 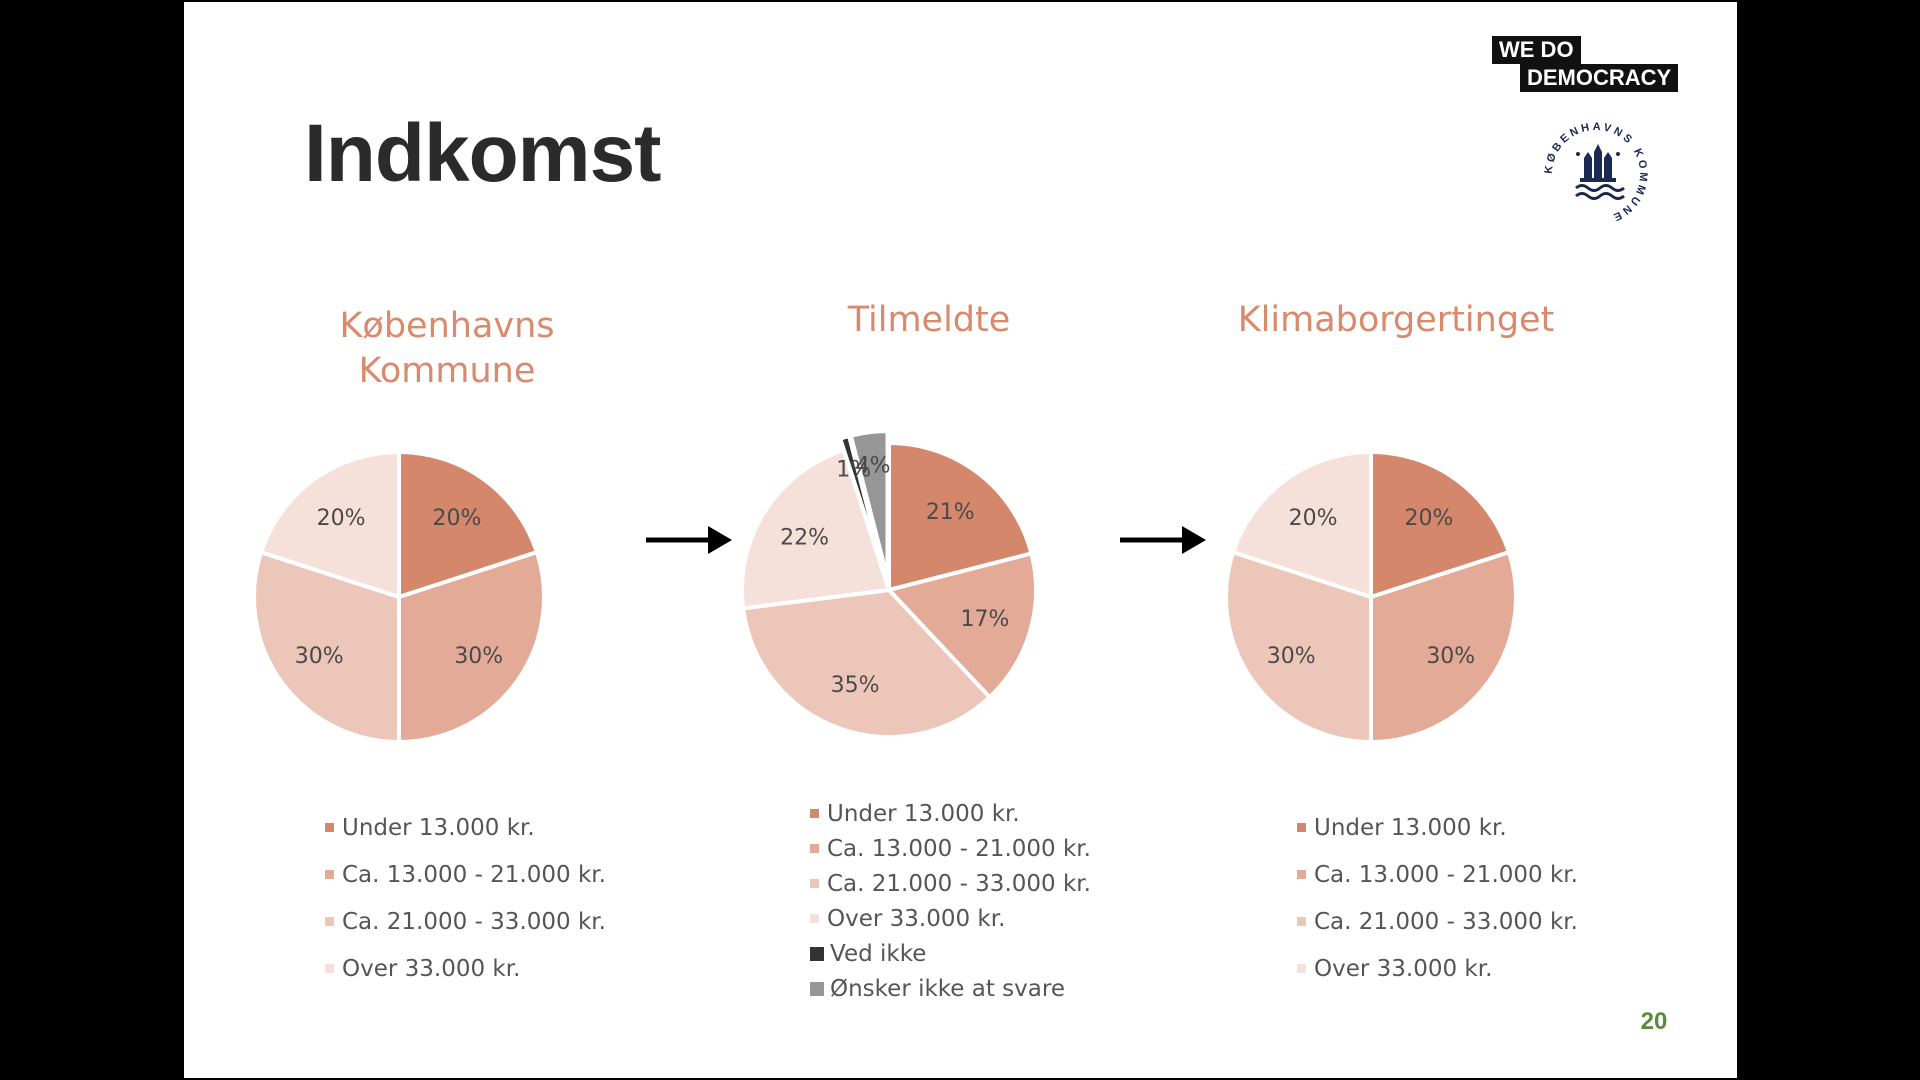 I want to click on chart-title-line-1: Klimaborgertinget, so click(x=1396, y=320).